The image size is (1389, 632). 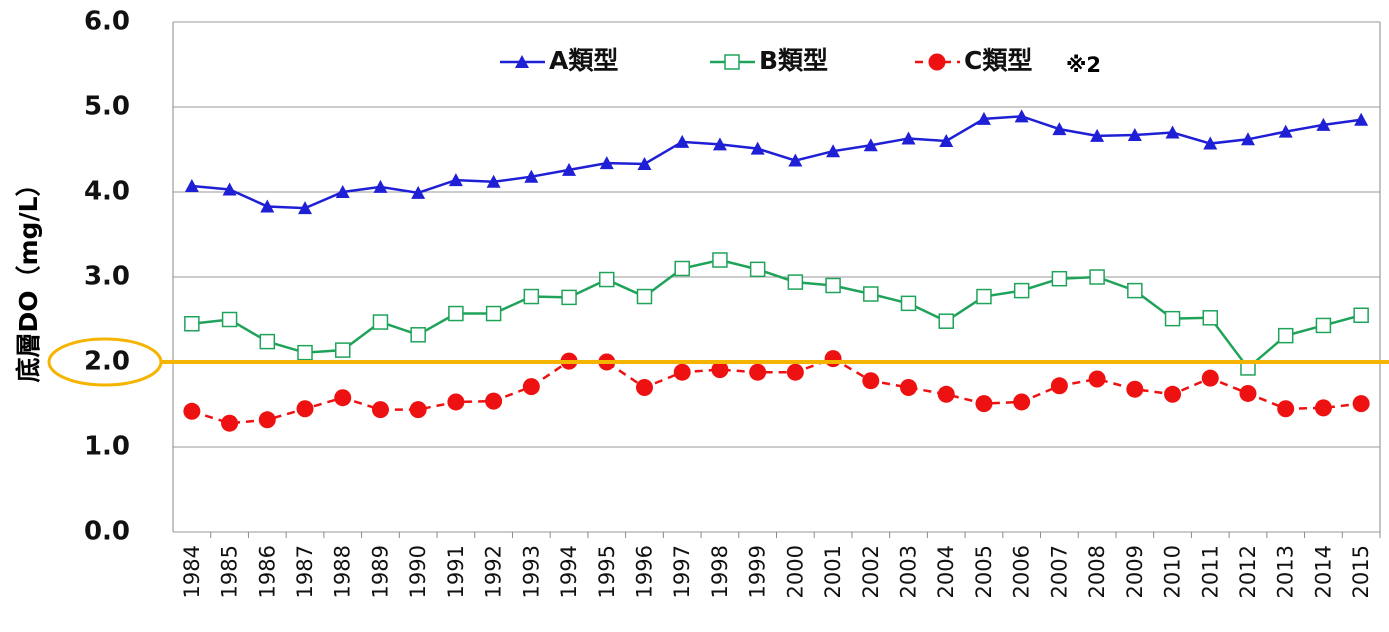 I want to click on x-tick-label: 2000, so click(x=795, y=571).